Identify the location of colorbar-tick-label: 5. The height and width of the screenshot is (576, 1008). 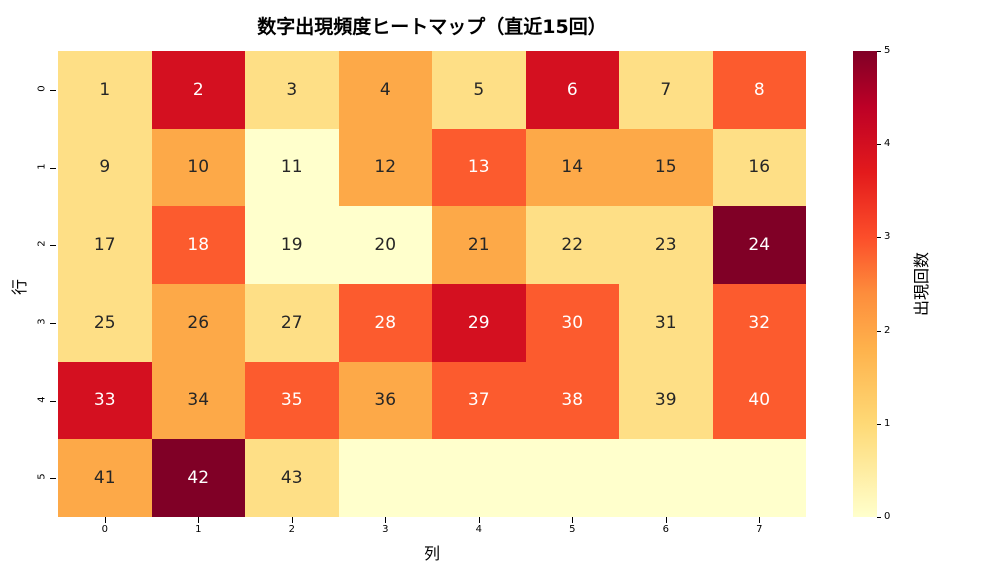
(887, 50).